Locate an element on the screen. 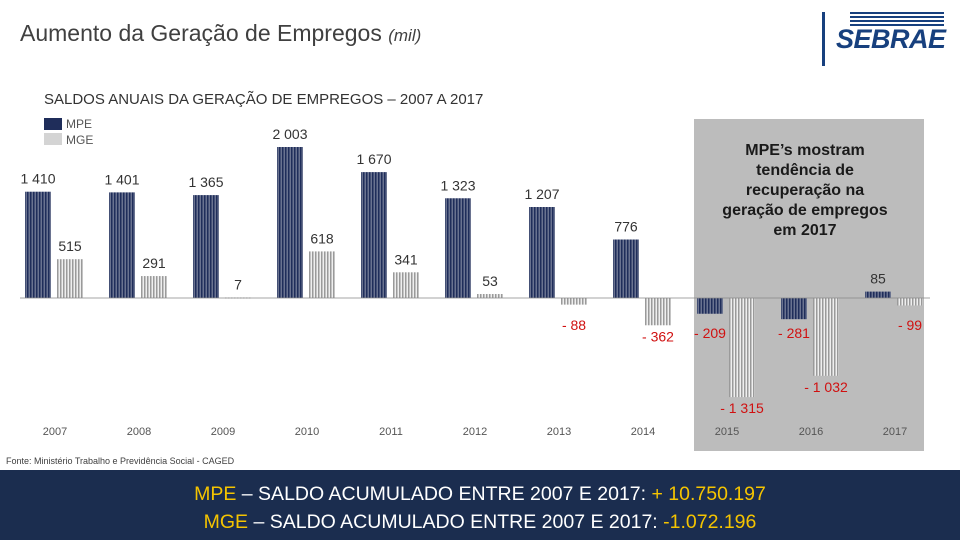 The width and height of the screenshot is (960, 540). x-tick-2013: 2013 is located at coordinates (559, 432).